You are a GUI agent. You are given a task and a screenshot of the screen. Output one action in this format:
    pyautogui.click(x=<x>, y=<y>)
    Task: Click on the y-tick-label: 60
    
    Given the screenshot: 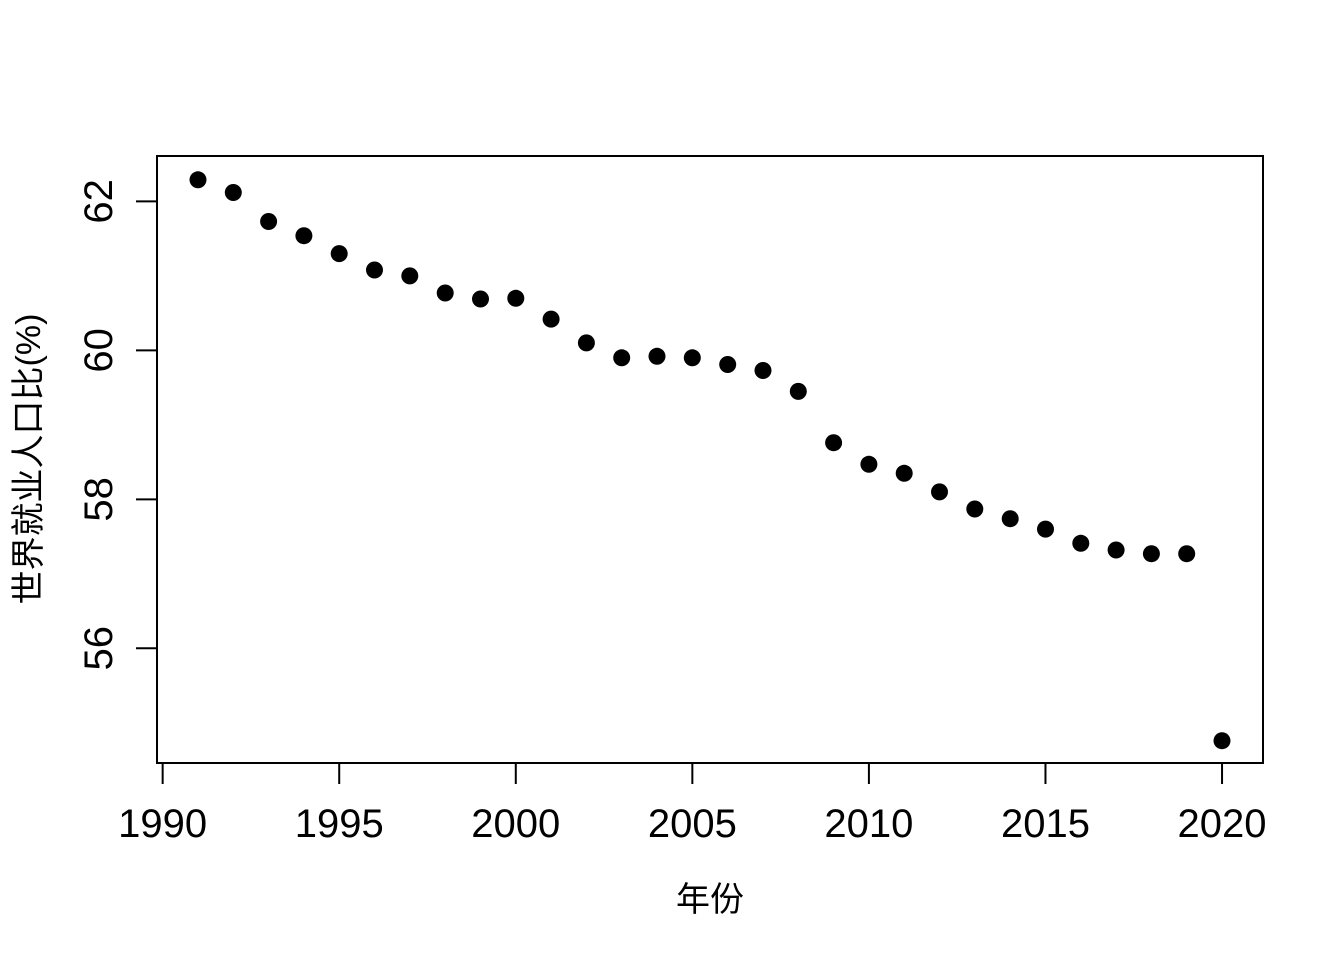 What is the action you would take?
    pyautogui.click(x=99, y=350)
    